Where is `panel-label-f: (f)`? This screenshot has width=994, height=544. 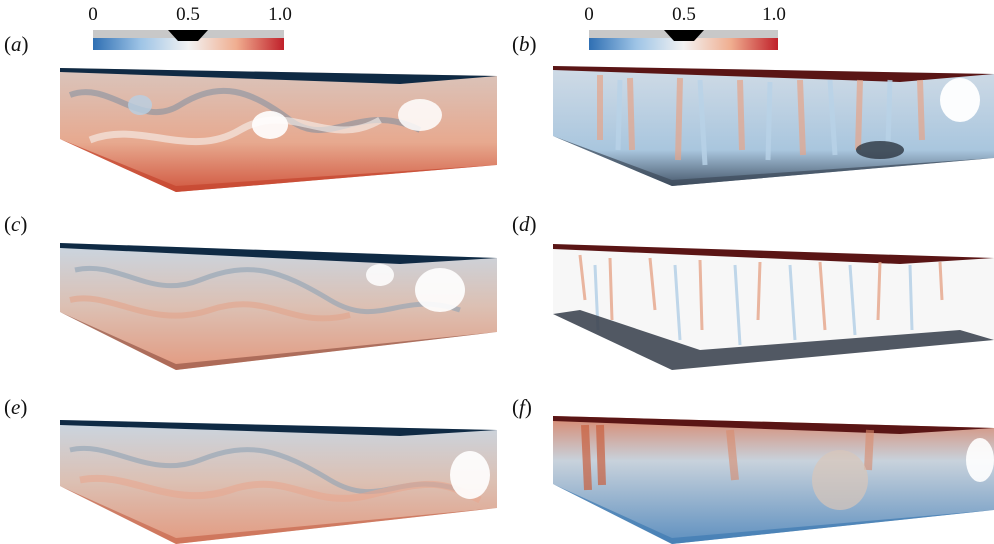 panel-label-f: (f) is located at coordinates (522, 407).